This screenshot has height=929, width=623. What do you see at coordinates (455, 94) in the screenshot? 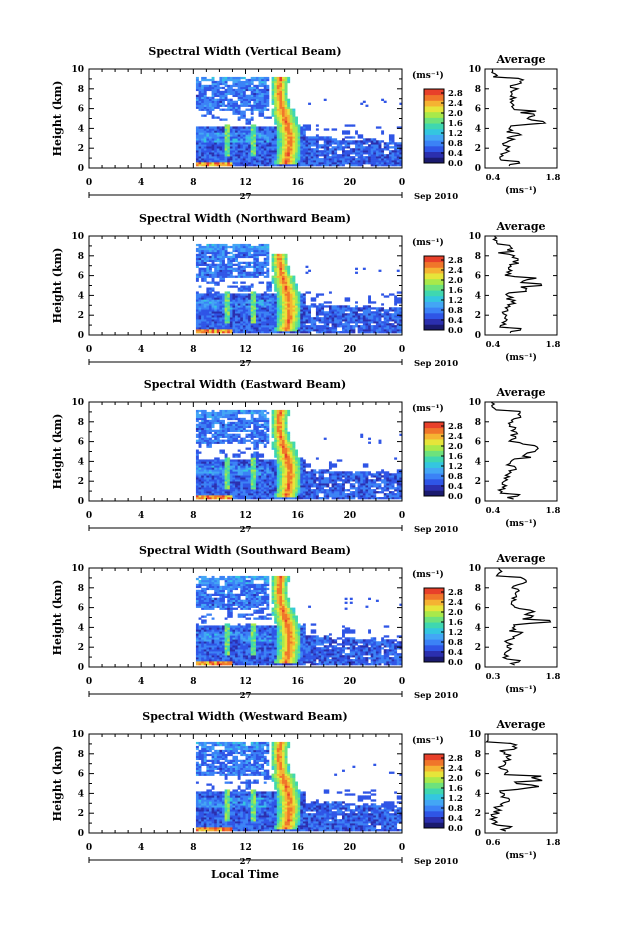
I see `colorbar-tick-label: 2.8` at bounding box center [455, 94].